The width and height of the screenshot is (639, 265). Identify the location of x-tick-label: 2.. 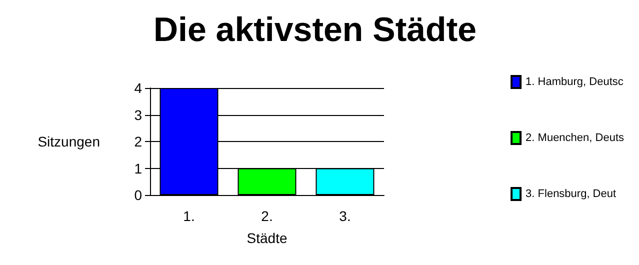
(267, 216).